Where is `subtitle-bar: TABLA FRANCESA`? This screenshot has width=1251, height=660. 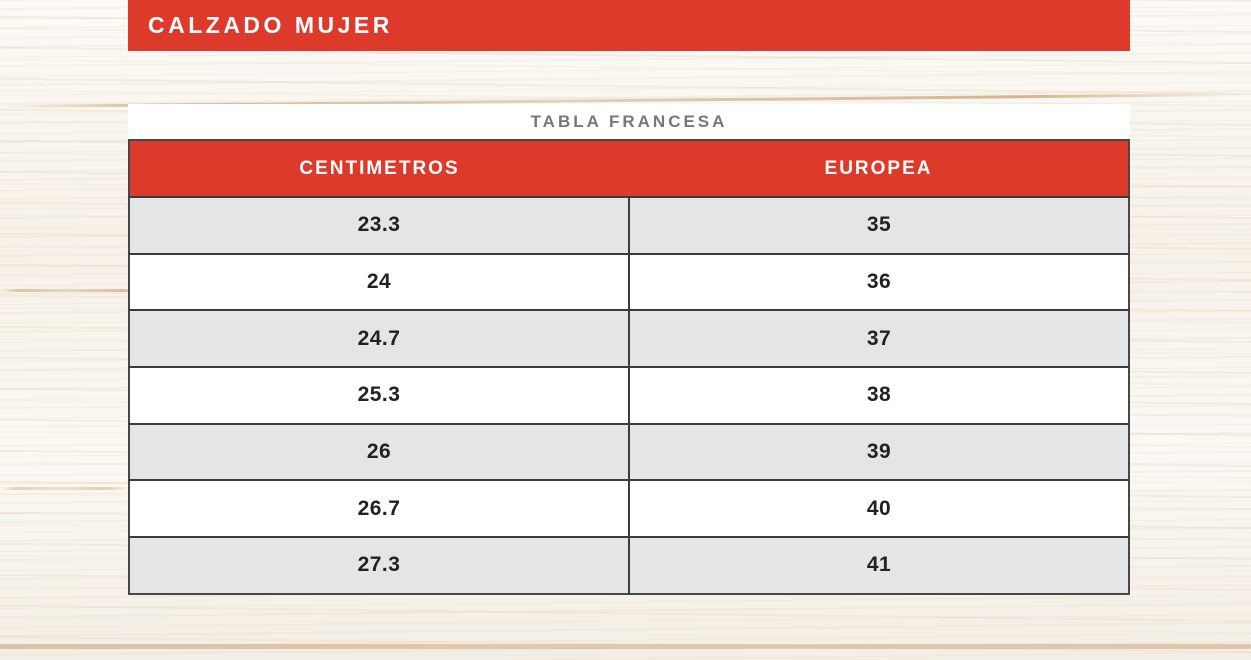 subtitle-bar: TABLA FRANCESA is located at coordinates (629, 121).